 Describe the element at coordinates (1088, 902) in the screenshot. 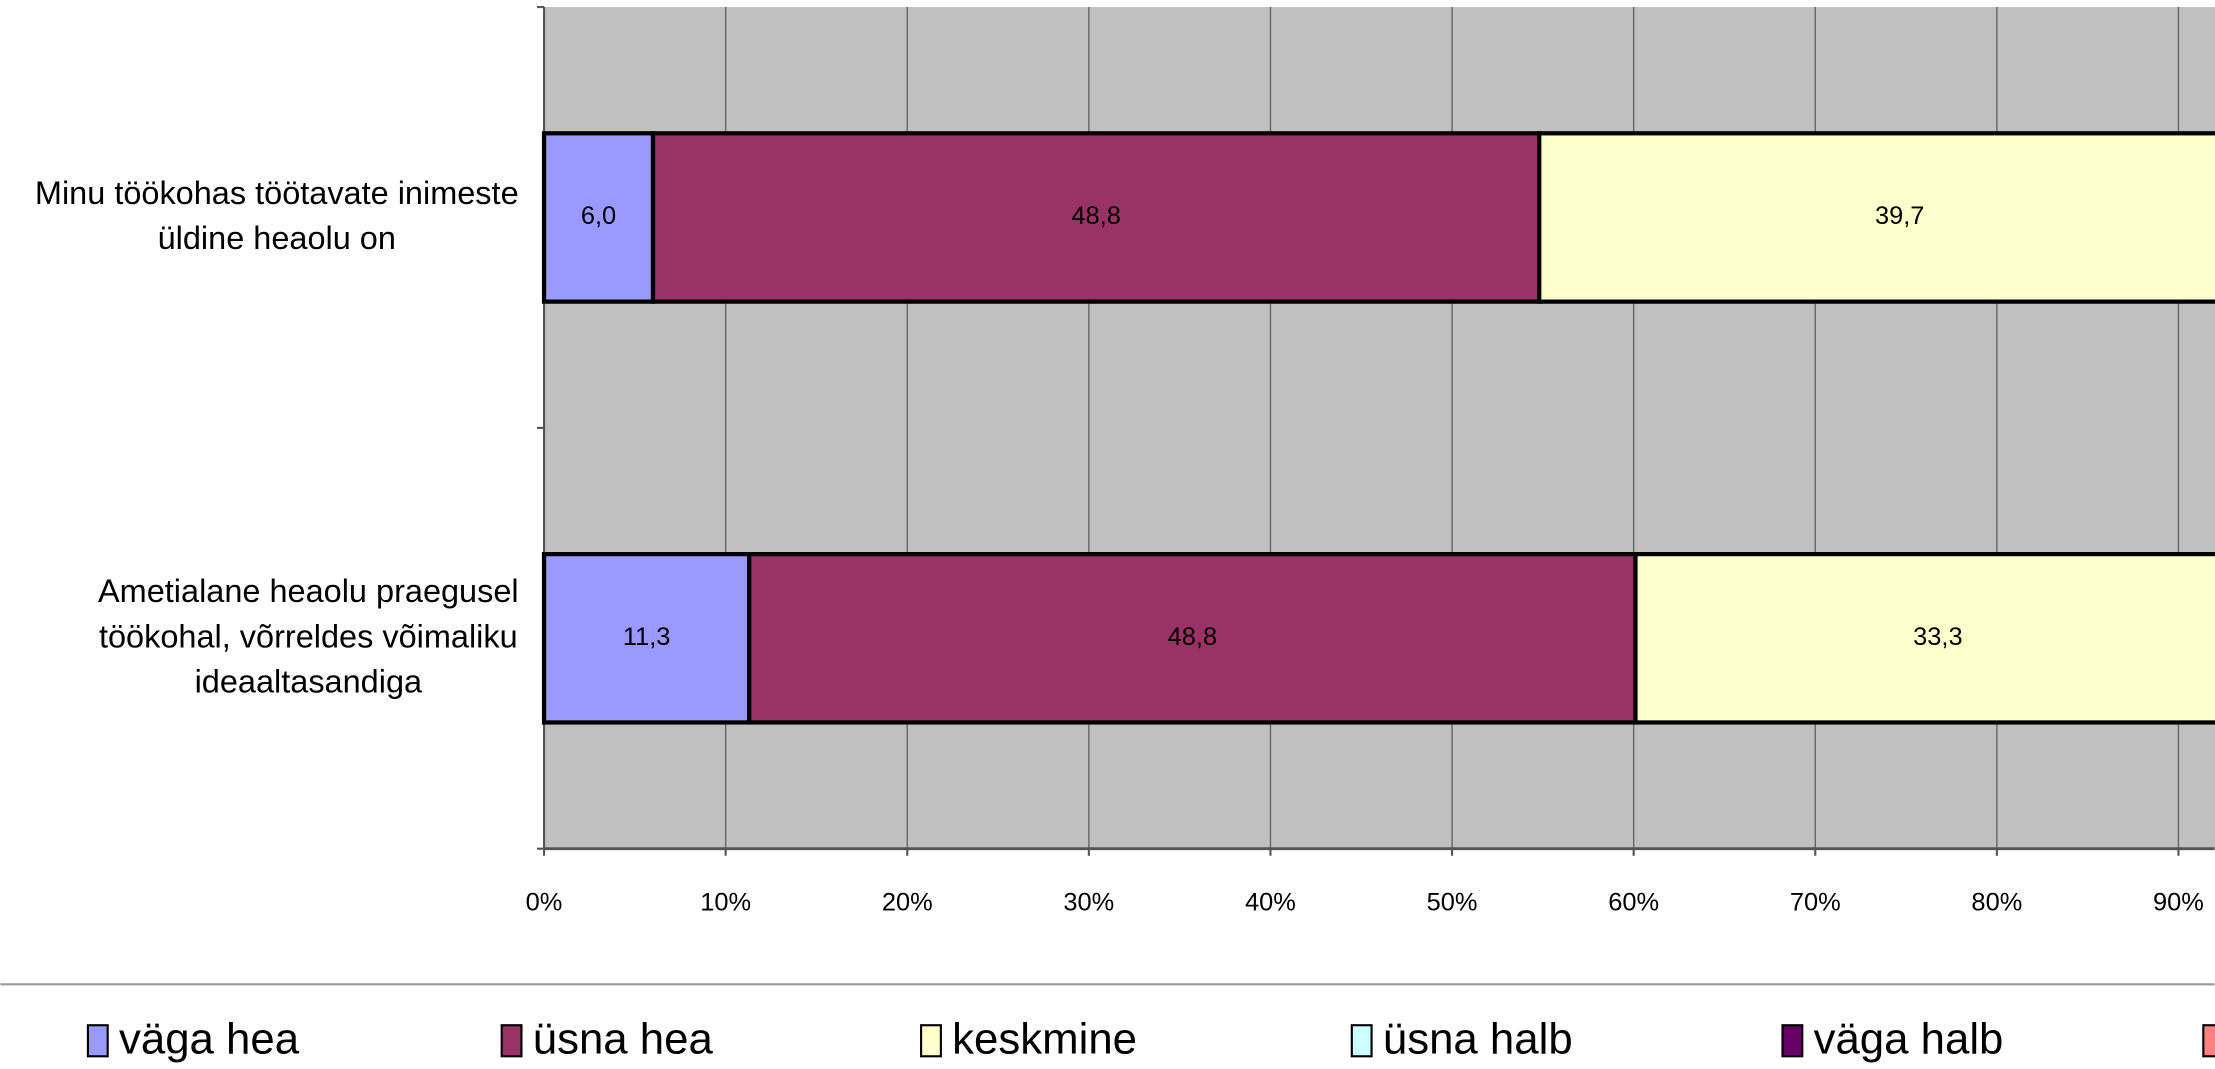

I see `x-tick-label: 30%` at that location.